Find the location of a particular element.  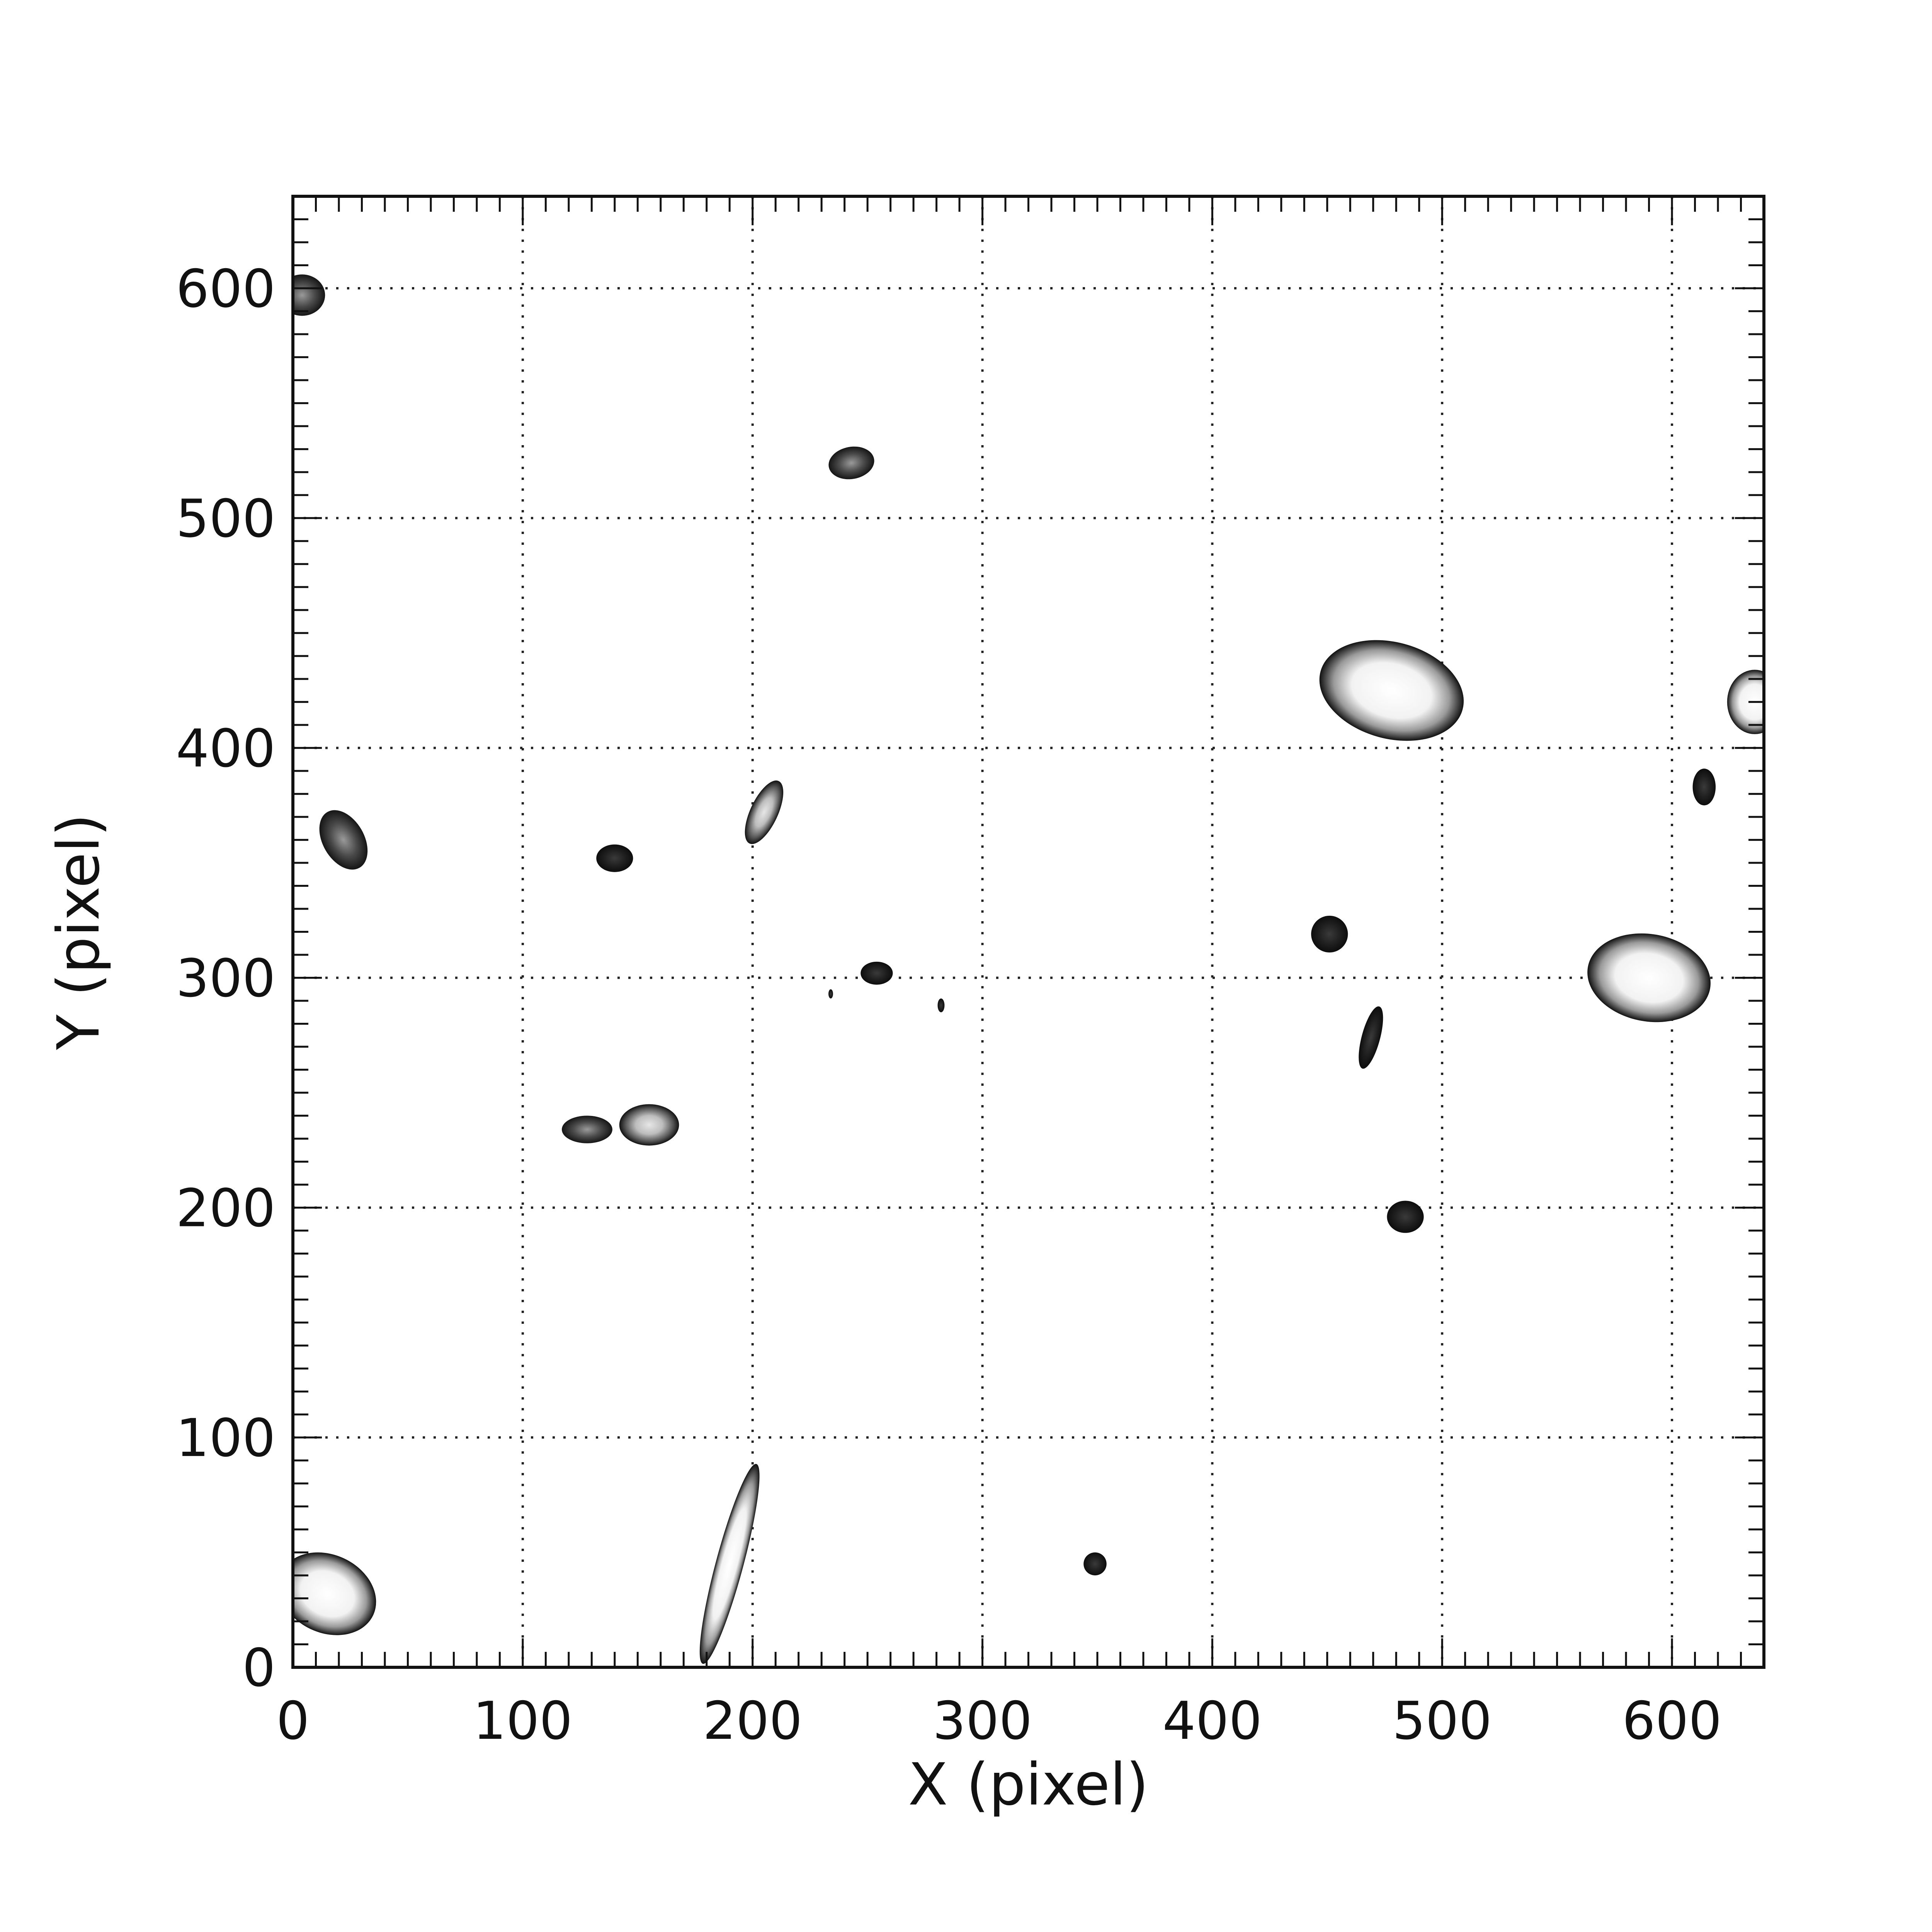

x-tick-label: 400 is located at coordinates (1212, 1721).